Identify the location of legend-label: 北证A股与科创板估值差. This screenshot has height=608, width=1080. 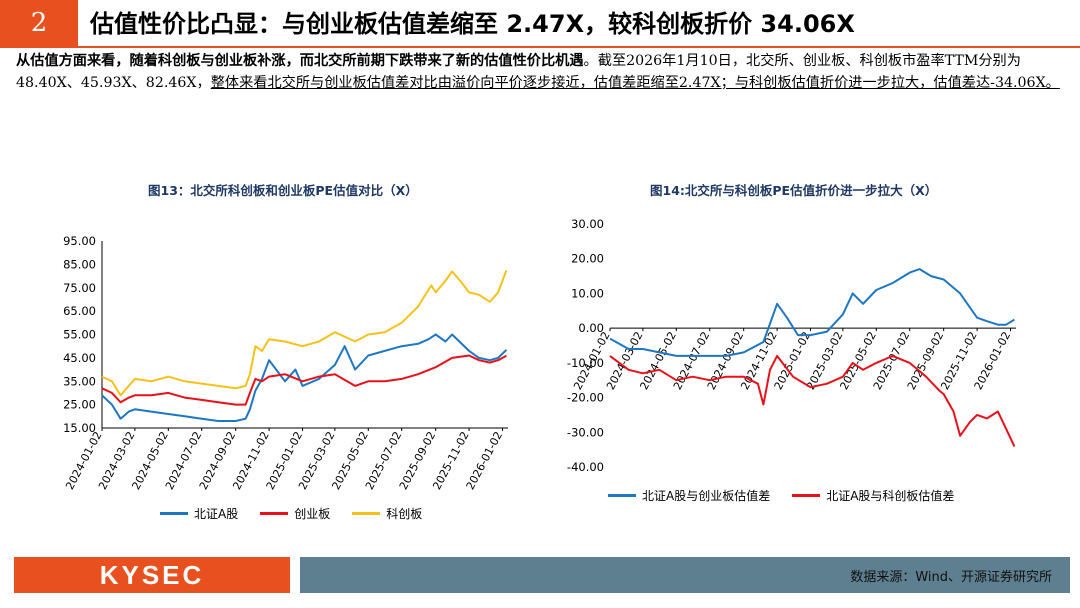
(890, 496).